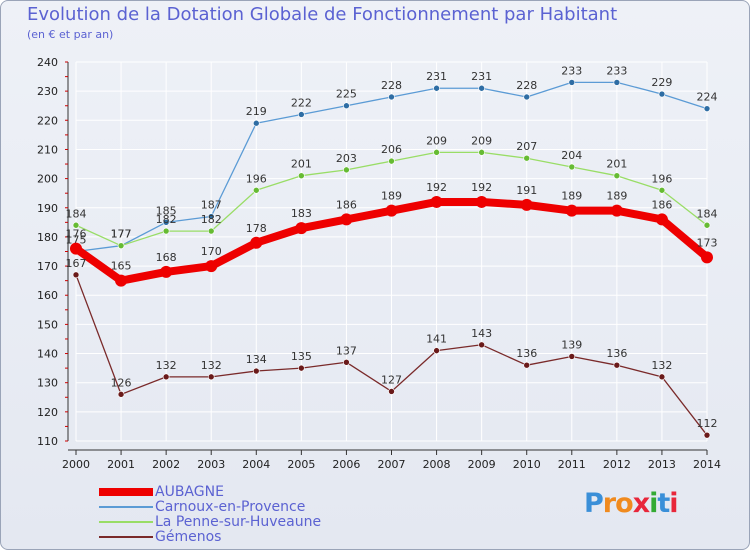  What do you see at coordinates (346, 464) in the screenshot?
I see `x-tick-label: 2006` at bounding box center [346, 464].